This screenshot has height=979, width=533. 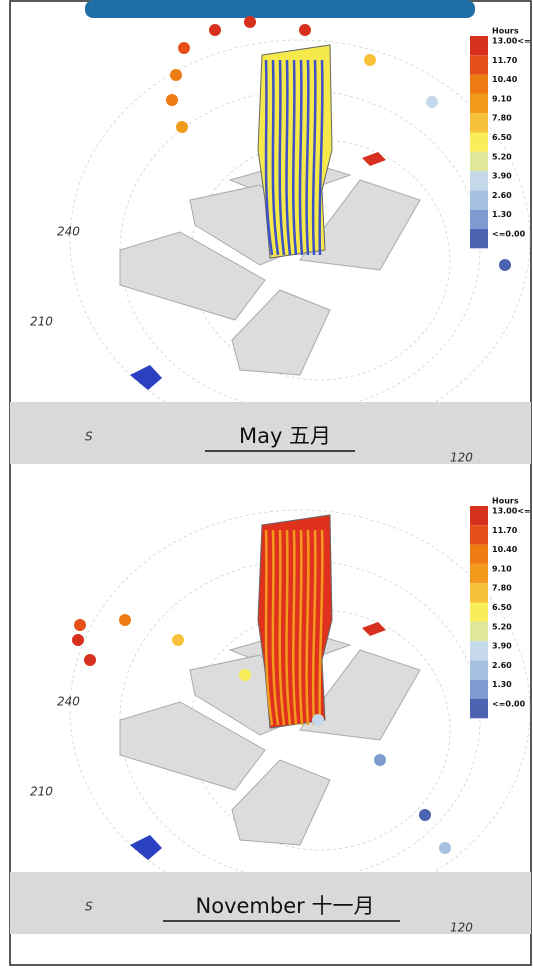 I want to click on legend-label: 7.80, so click(x=502, y=588).